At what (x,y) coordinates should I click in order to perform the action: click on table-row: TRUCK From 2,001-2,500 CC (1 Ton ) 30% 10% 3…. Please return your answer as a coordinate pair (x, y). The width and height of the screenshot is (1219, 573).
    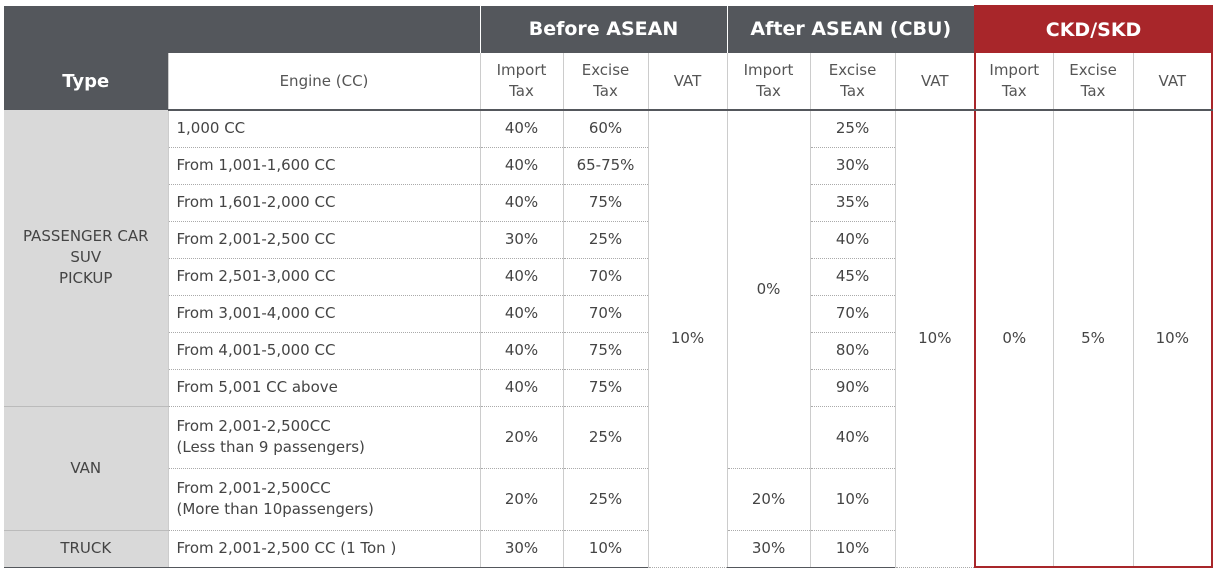
    Looking at the image, I should click on (608, 549).